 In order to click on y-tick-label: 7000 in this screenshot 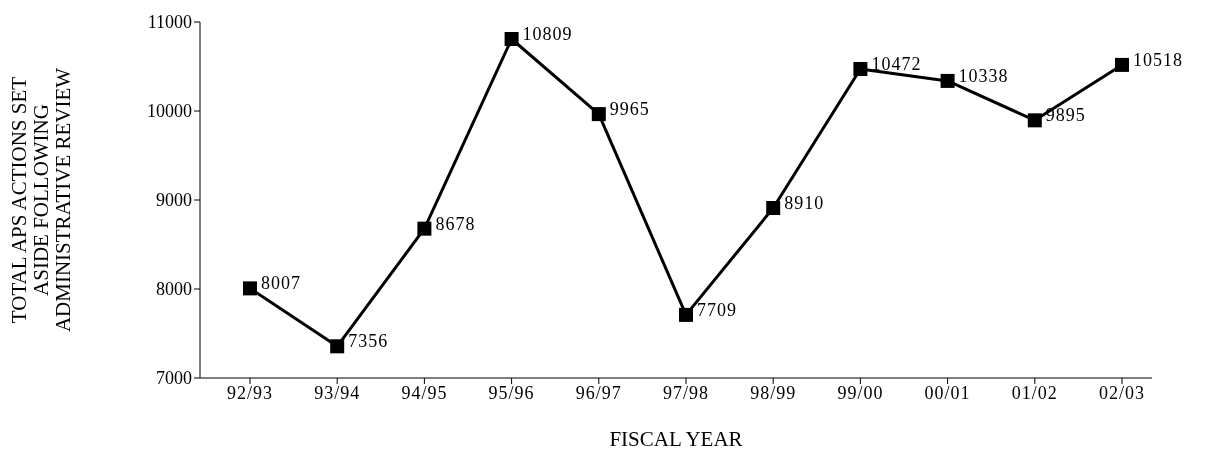, I will do `click(174, 378)`.